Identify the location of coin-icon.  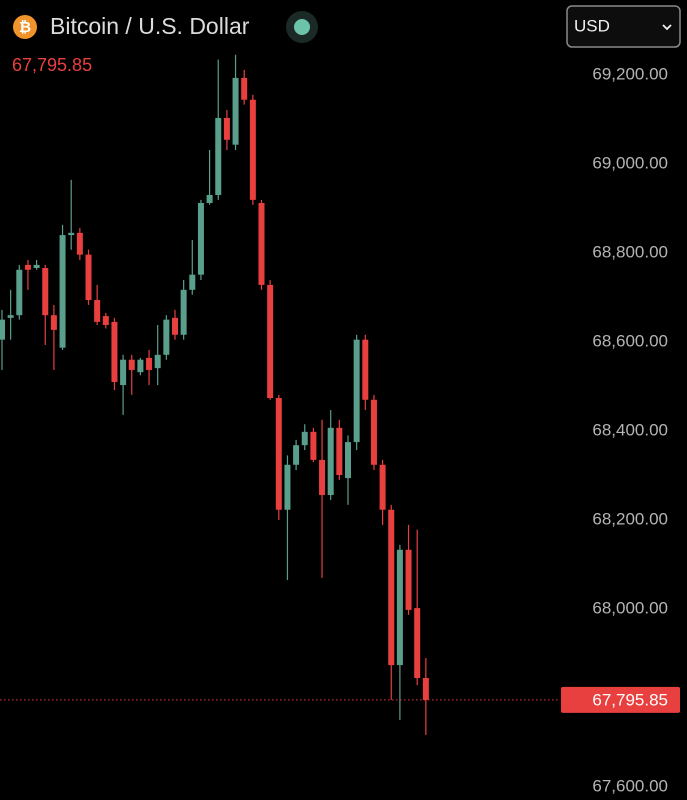
(25, 27).